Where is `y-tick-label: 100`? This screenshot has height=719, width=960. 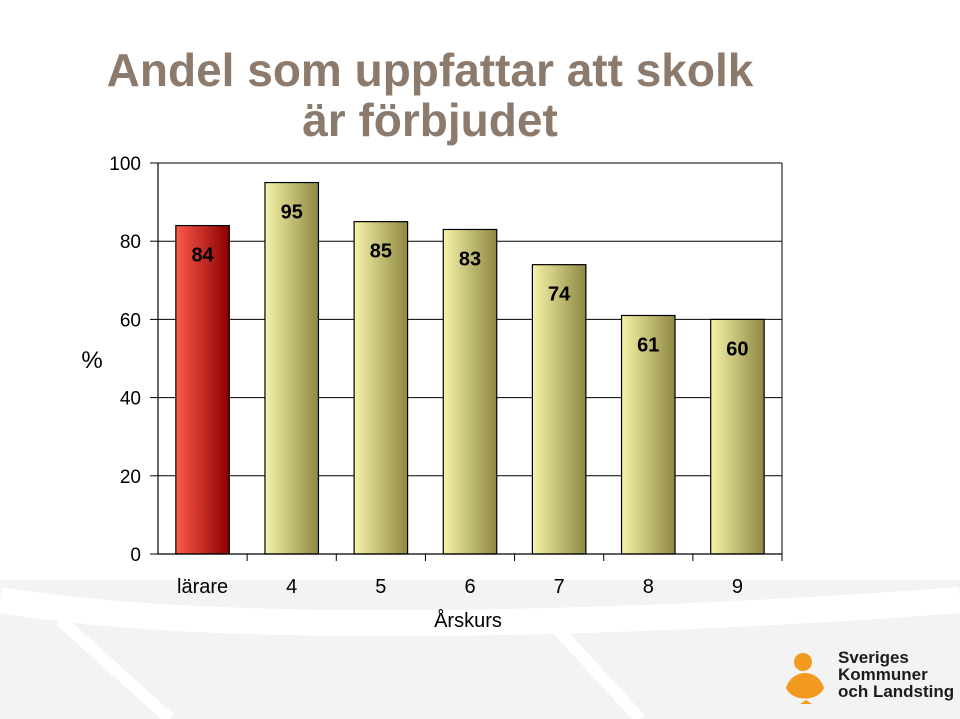 y-tick-label: 100 is located at coordinates (125, 164).